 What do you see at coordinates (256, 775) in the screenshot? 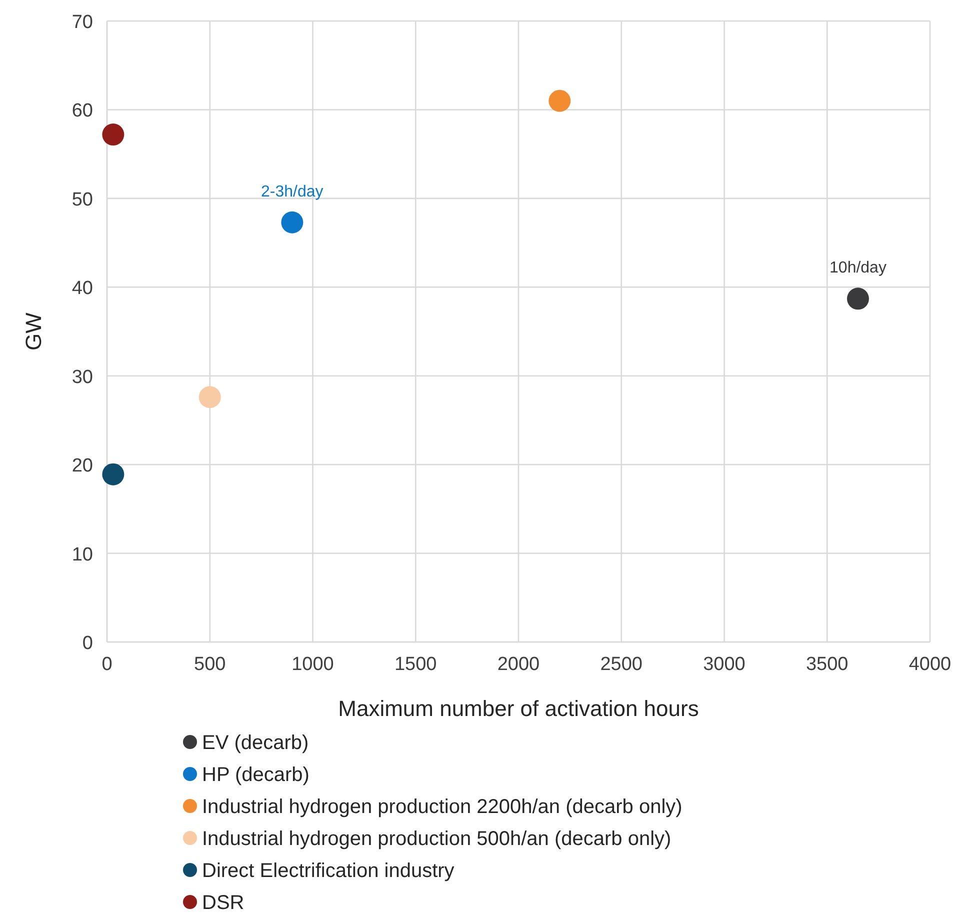
I see `legend-label: HP (decarb)` at bounding box center [256, 775].